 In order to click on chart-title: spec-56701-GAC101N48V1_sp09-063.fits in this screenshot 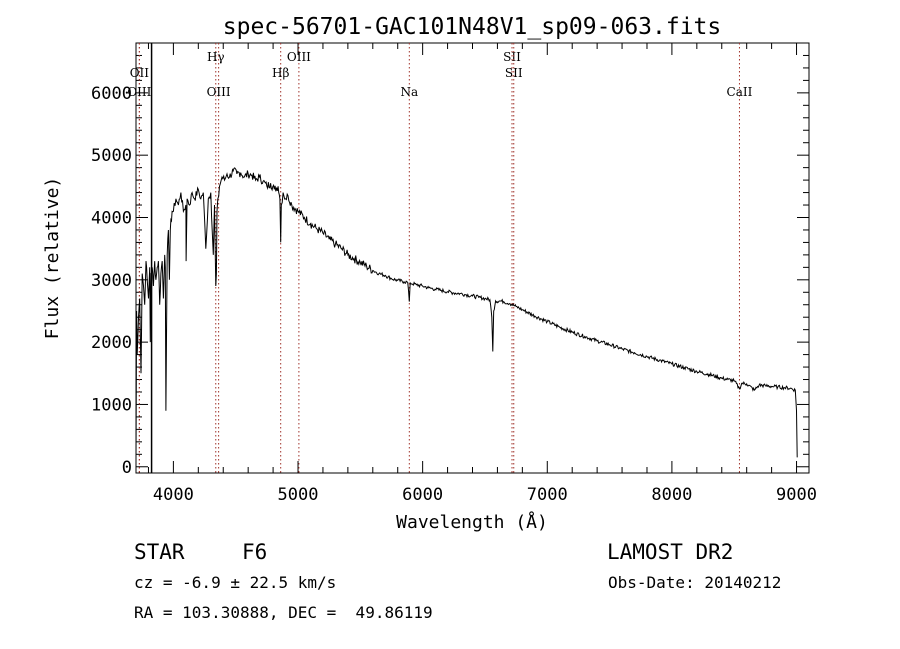, I will do `click(472, 27)`.